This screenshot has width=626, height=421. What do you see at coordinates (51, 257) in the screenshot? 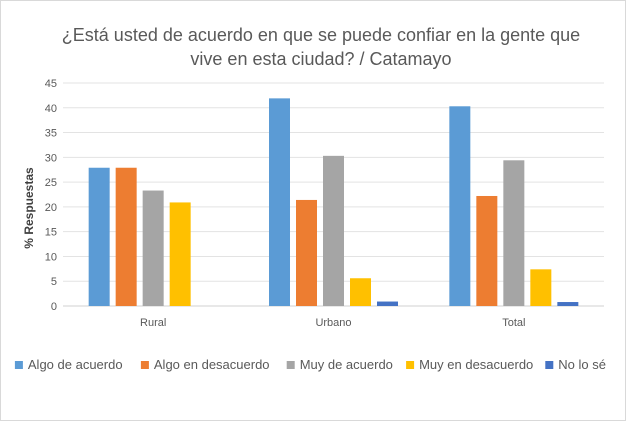
I see `y-tick-label: 10` at bounding box center [51, 257].